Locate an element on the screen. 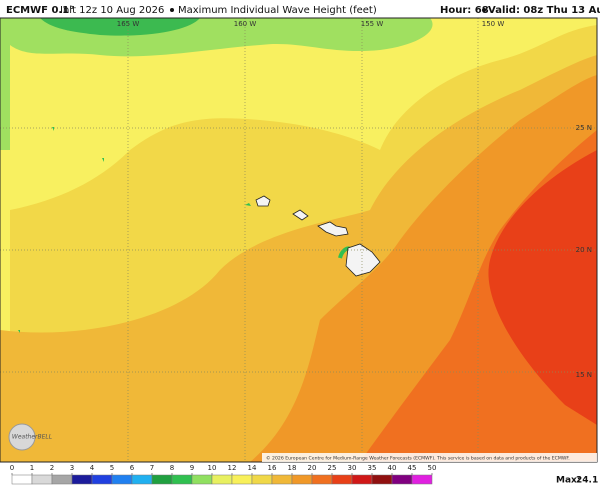 The image size is (600, 492). legend-tick-label: 4 is located at coordinates (92, 468).